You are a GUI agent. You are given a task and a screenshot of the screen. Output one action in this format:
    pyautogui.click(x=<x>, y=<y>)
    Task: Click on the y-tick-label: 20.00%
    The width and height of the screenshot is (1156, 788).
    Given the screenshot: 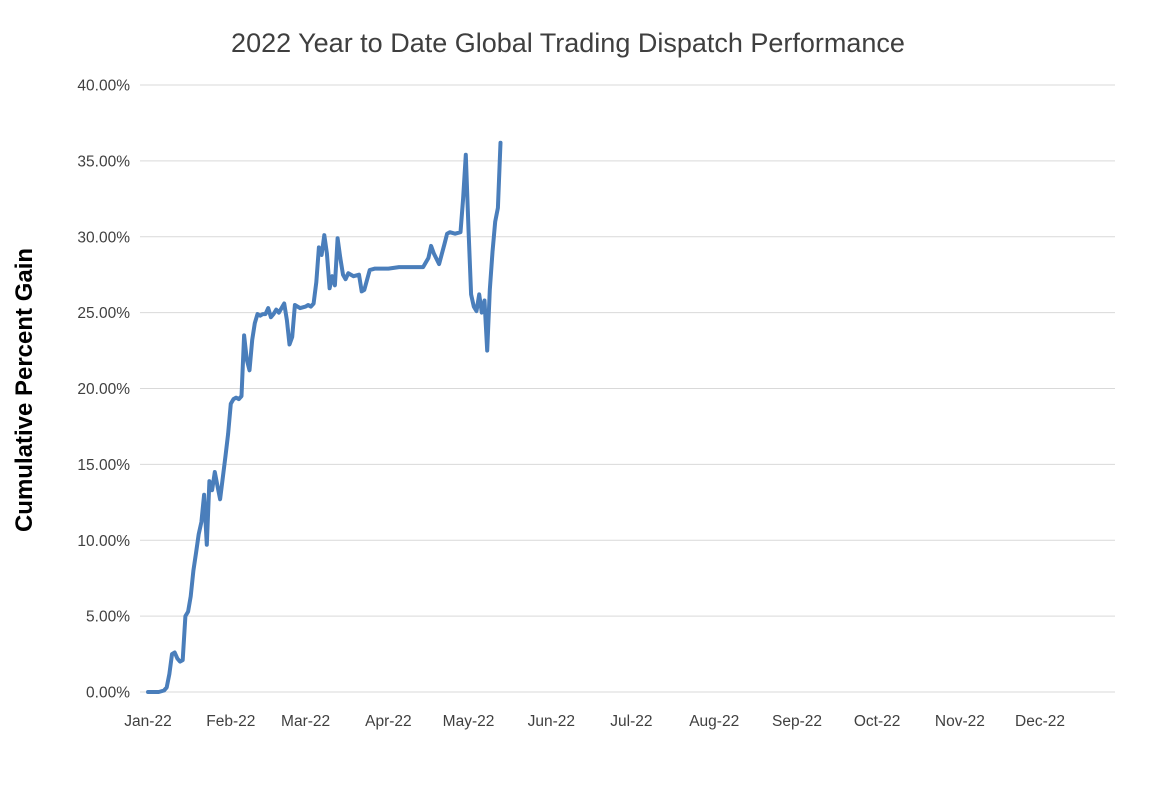 What is the action you would take?
    pyautogui.click(x=103, y=389)
    